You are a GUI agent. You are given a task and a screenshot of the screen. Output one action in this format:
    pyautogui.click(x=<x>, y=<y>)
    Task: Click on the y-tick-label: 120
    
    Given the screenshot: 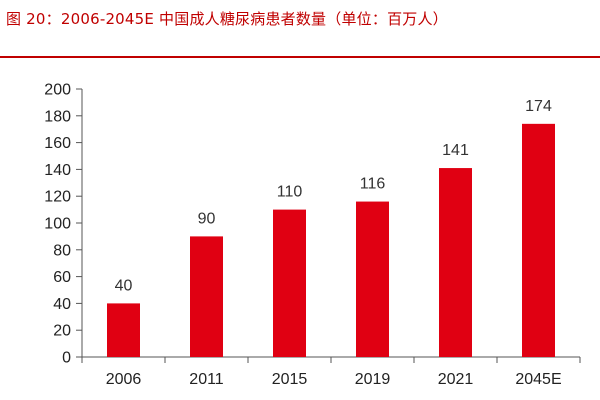 What is the action you would take?
    pyautogui.click(x=57, y=197)
    